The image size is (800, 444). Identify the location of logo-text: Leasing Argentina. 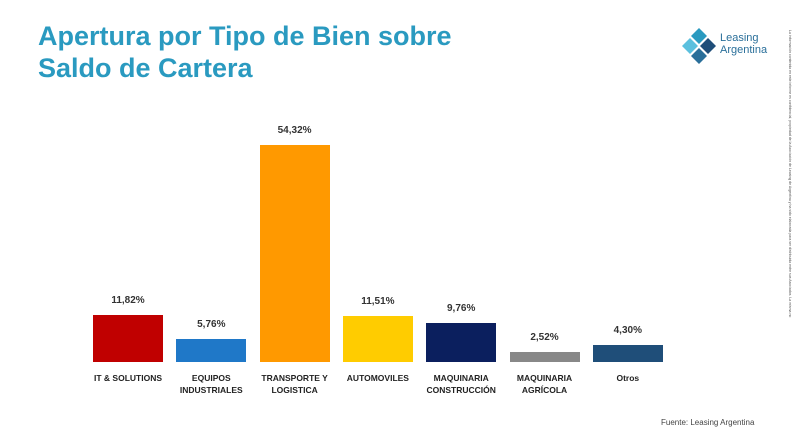
(744, 44).